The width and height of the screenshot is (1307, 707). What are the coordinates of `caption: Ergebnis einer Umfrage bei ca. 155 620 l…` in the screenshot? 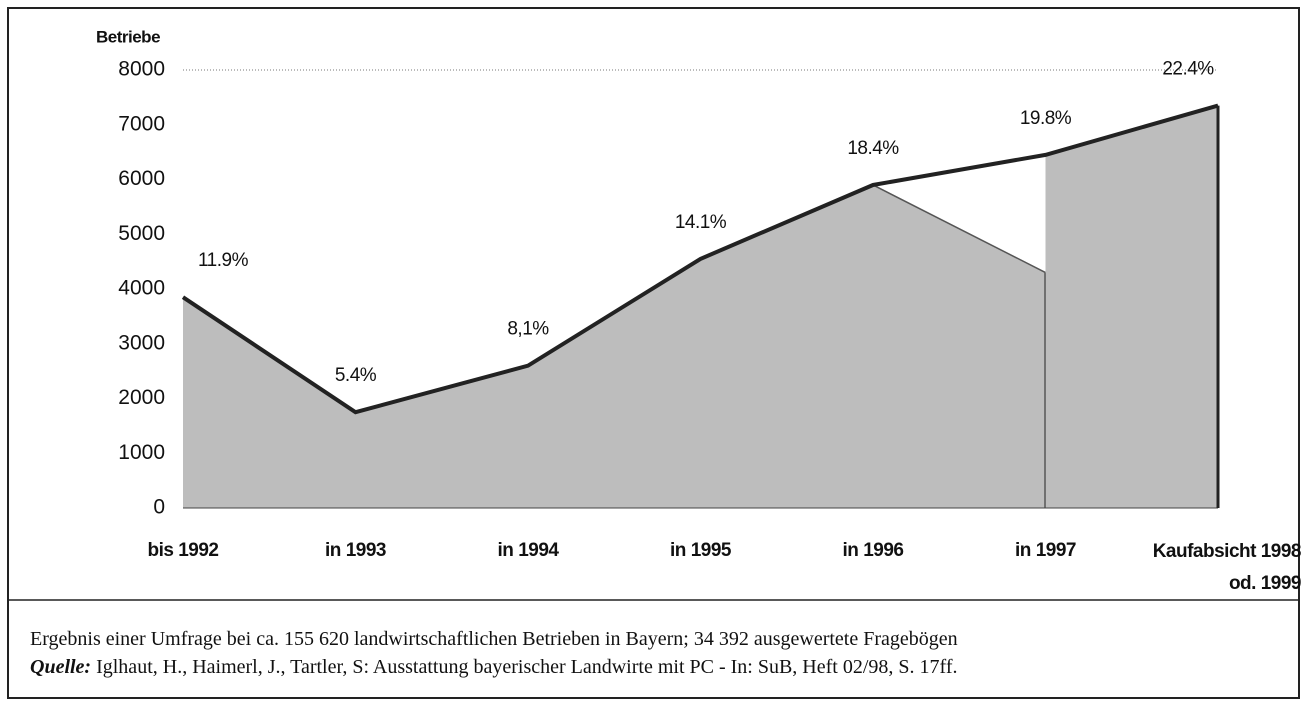 It's located at (494, 639).